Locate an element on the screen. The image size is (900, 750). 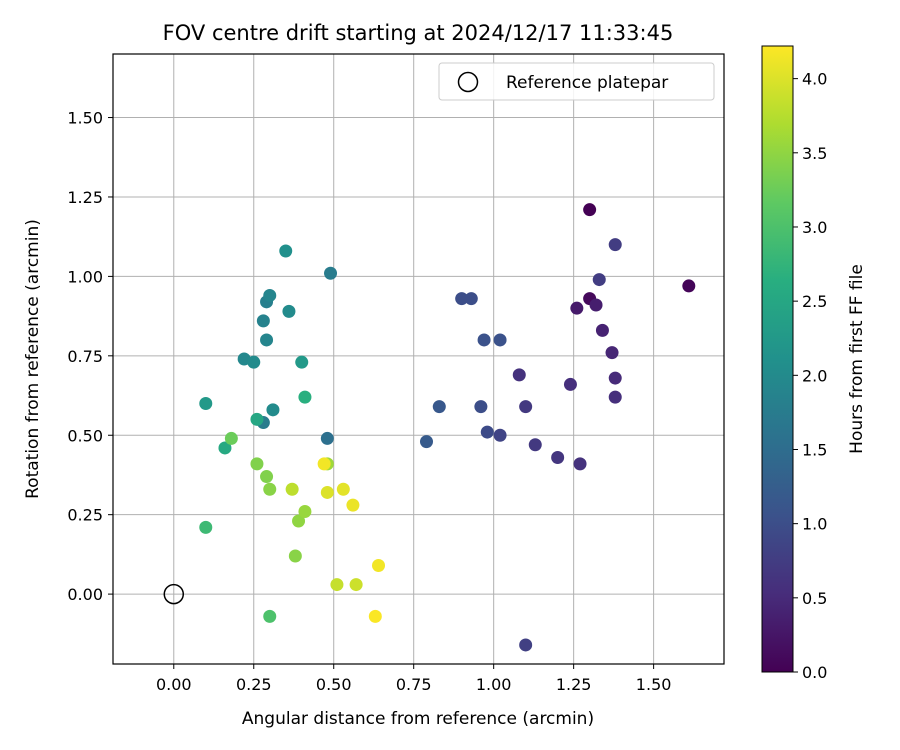
colorbar-tick-label: 4.0 is located at coordinates (814, 79).